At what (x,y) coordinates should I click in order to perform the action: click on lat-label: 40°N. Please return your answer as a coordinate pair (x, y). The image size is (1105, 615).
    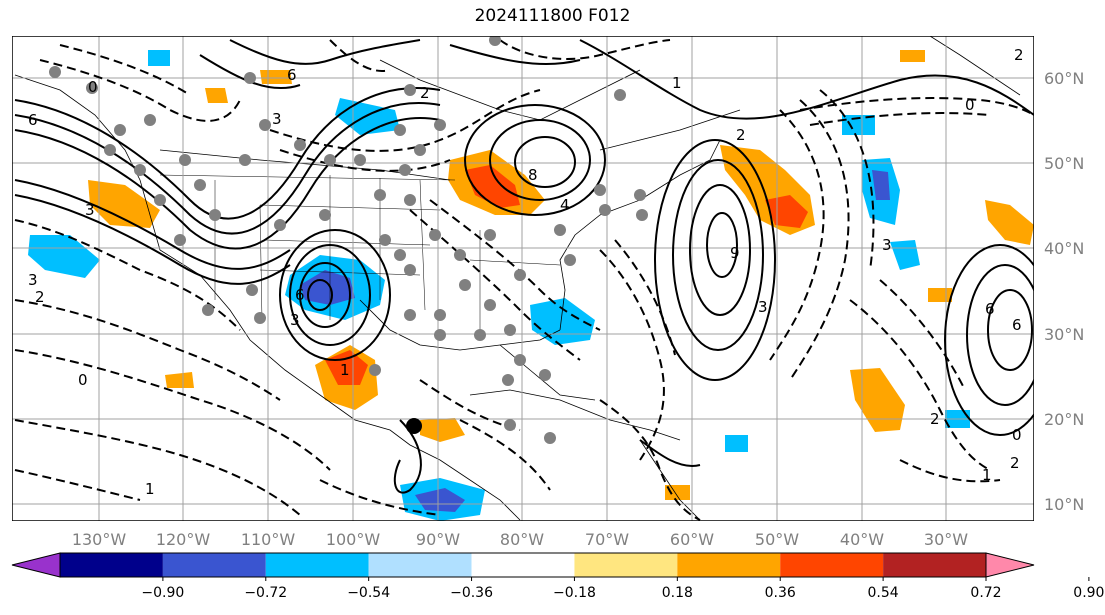
    Looking at the image, I should click on (1064, 248).